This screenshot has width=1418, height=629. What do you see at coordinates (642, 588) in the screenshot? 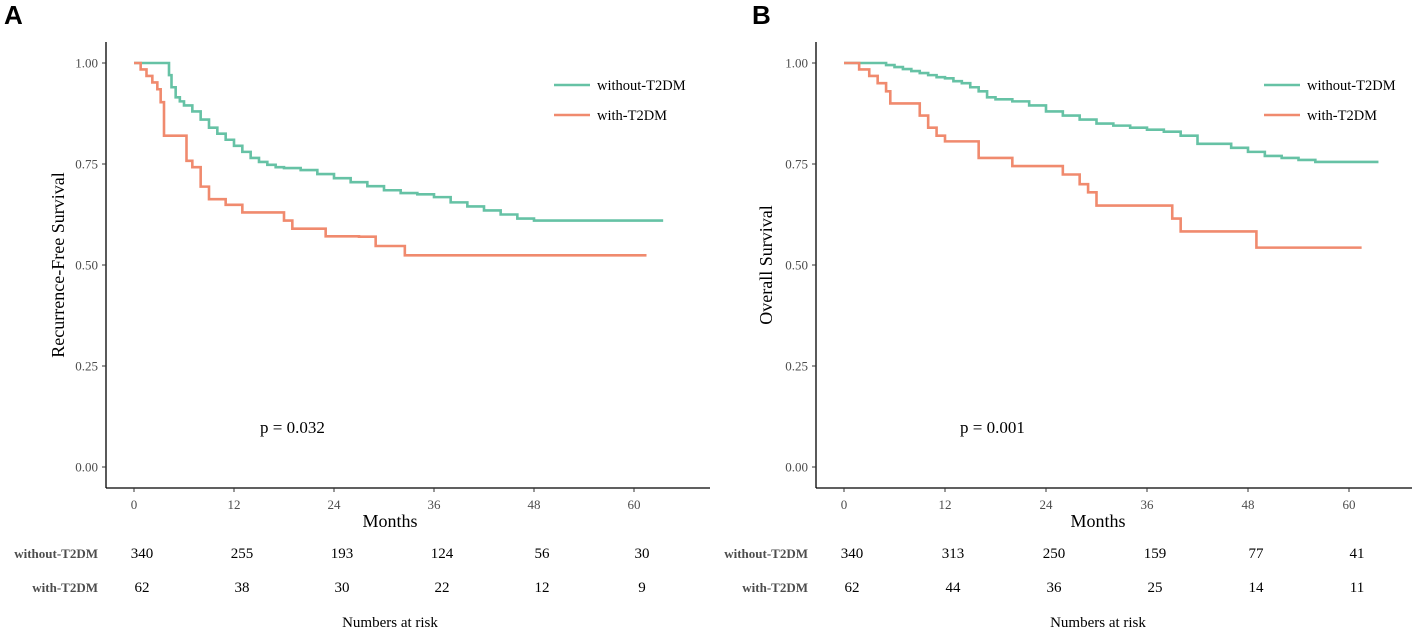
I see `risk-count: 9` at bounding box center [642, 588].